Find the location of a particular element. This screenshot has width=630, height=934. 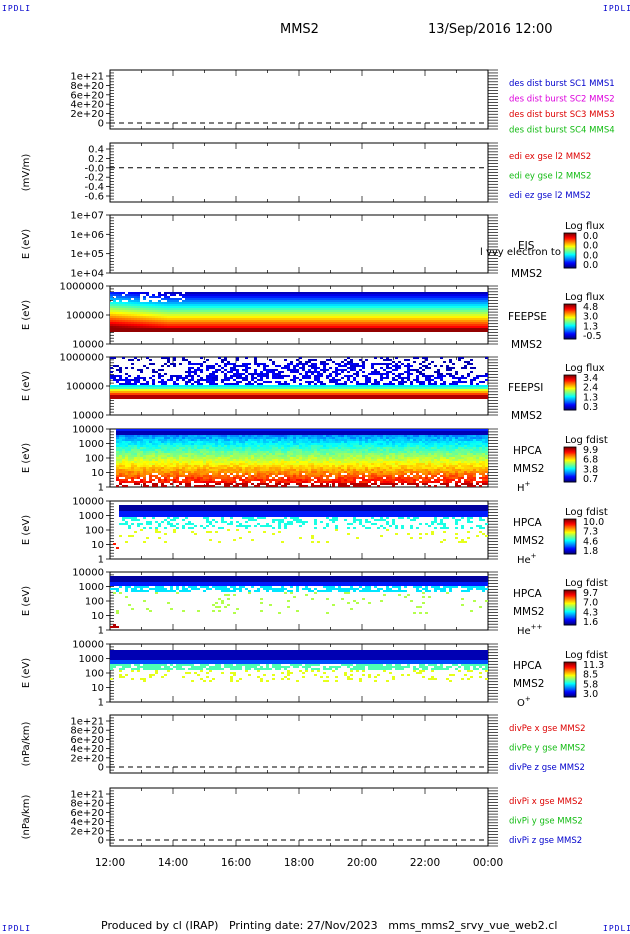

colorbar-tick-label: 3.8 is located at coordinates (590, 469).